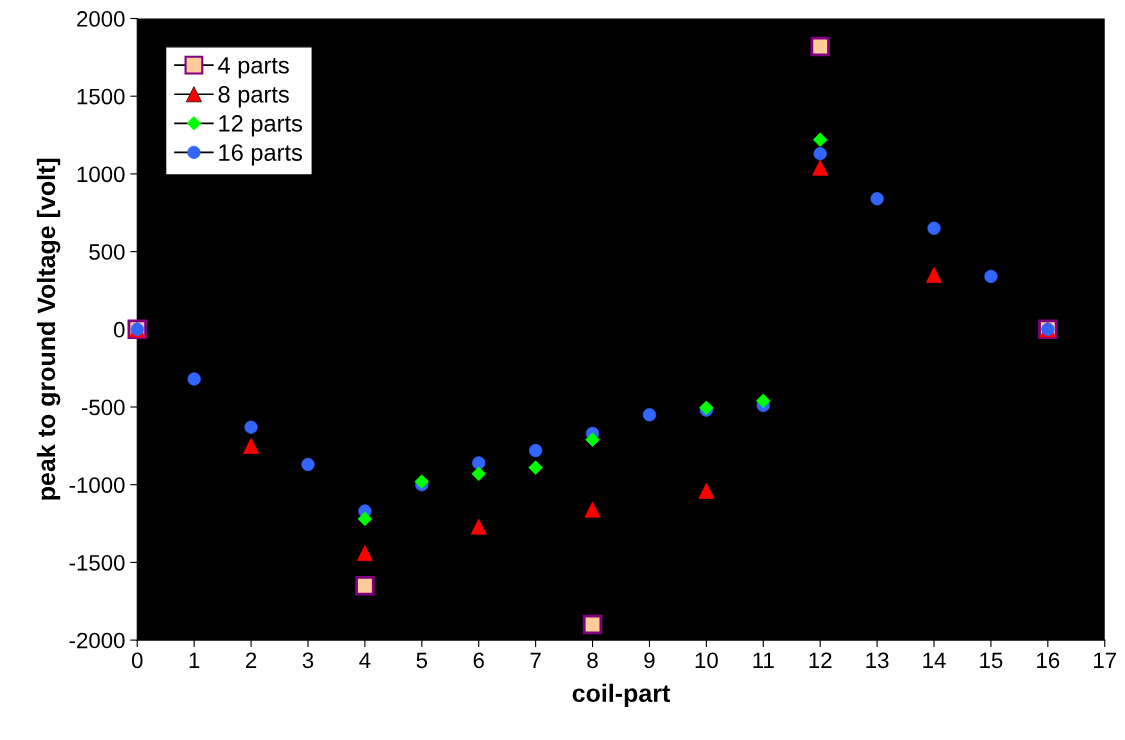 This screenshot has height=740, width=1125. Describe the element at coordinates (194, 660) in the screenshot. I see `x-tick-label: 1` at that location.